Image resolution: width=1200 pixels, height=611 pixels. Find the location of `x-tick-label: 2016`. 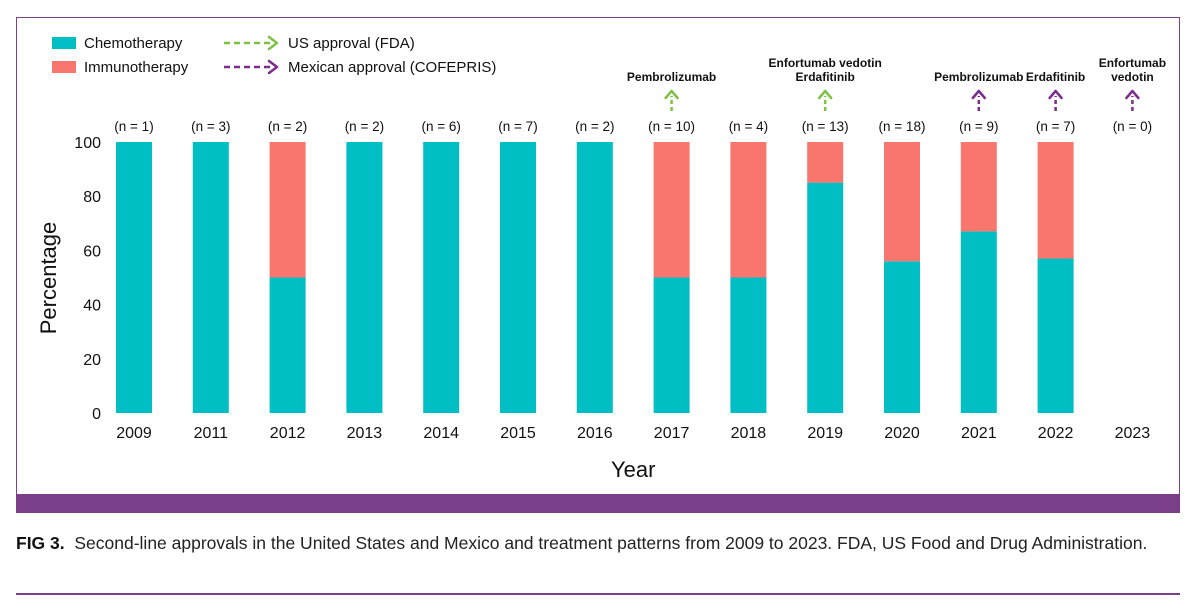

x-tick-label: 2016 is located at coordinates (595, 433).